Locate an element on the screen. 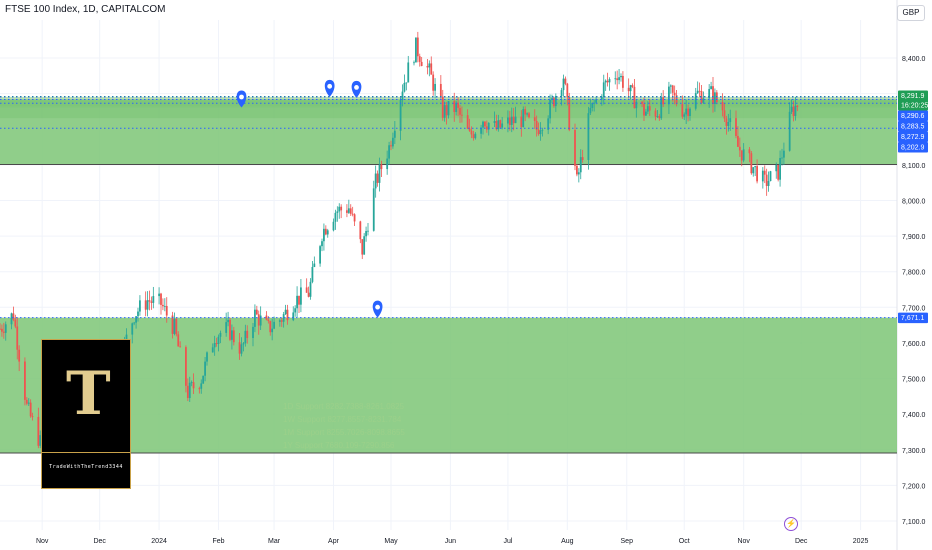 The width and height of the screenshot is (932, 550). bolt-icon: ⚡ is located at coordinates (791, 524).